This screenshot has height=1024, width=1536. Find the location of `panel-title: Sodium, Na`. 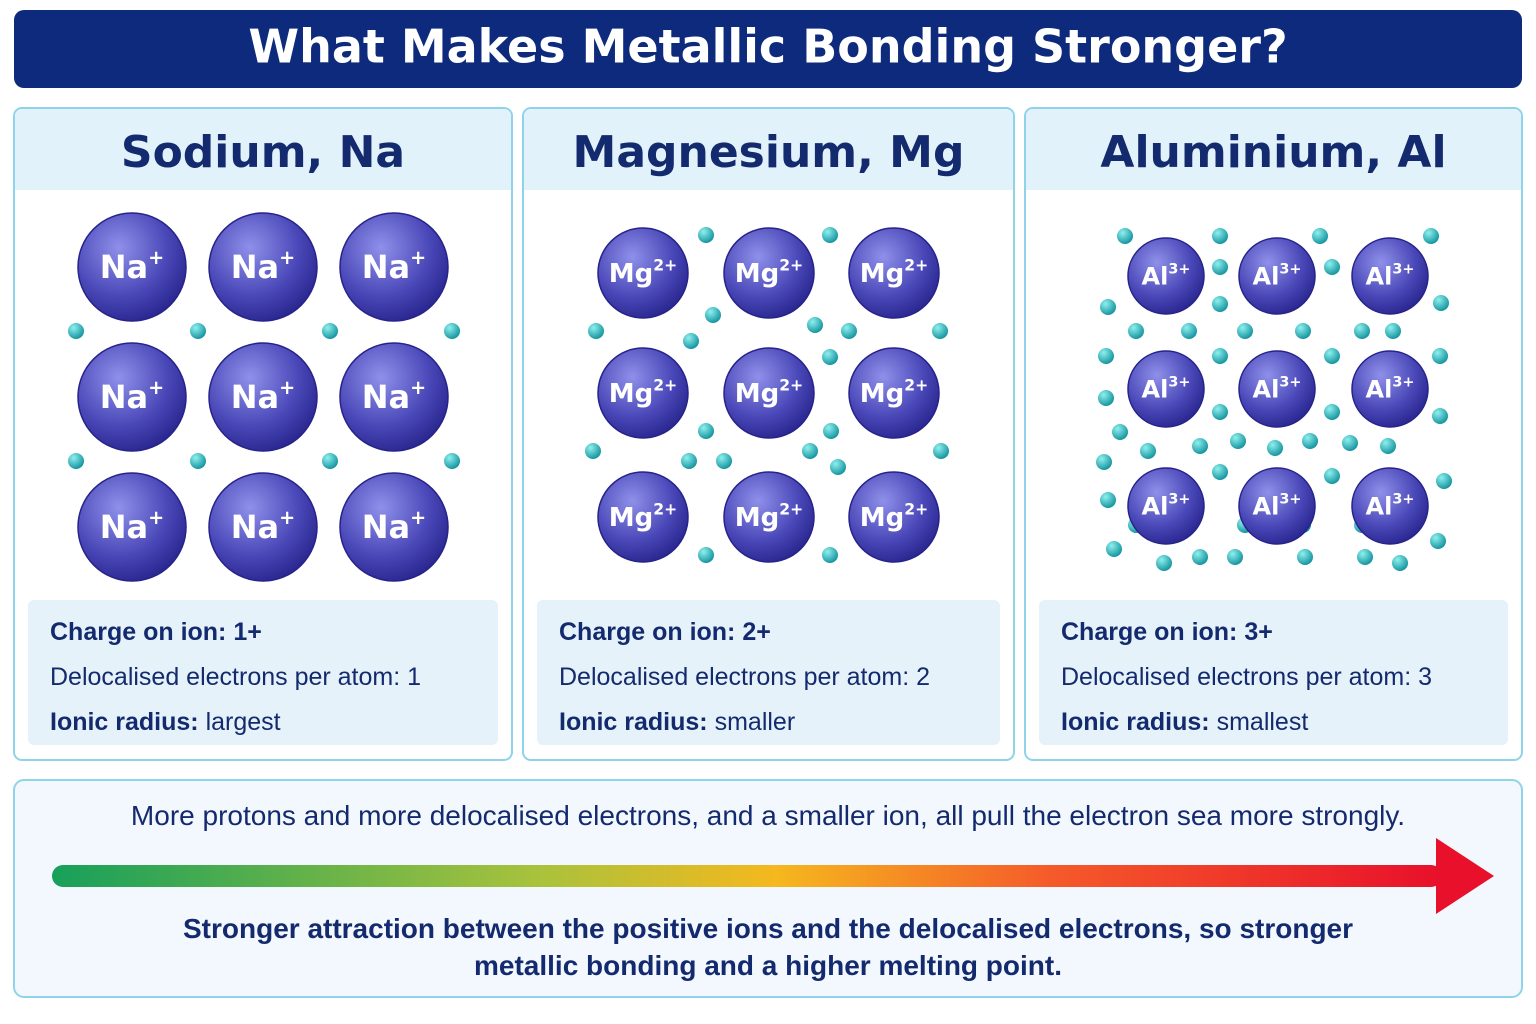

panel-title: Sodium, Na is located at coordinates (263, 152).